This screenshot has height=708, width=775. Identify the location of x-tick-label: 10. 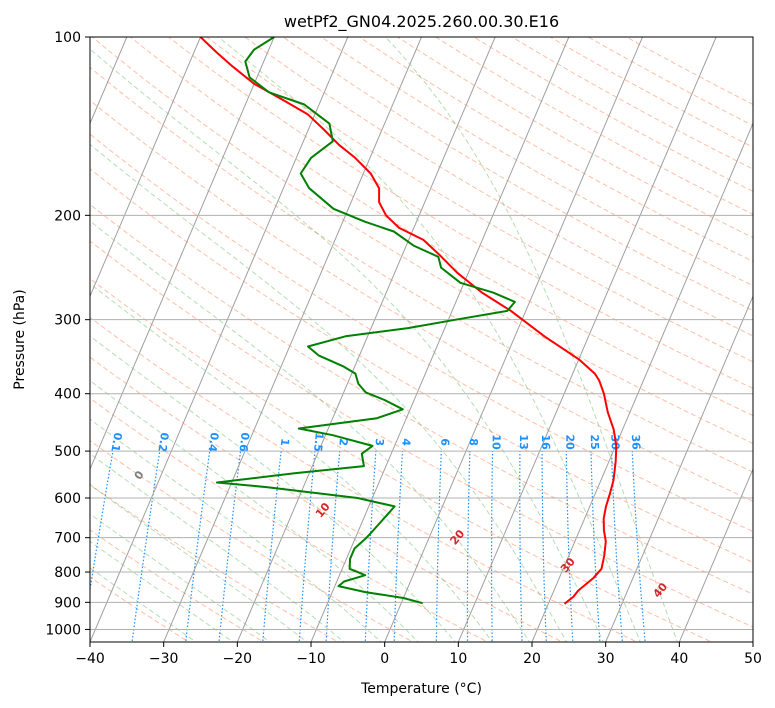
(458, 659).